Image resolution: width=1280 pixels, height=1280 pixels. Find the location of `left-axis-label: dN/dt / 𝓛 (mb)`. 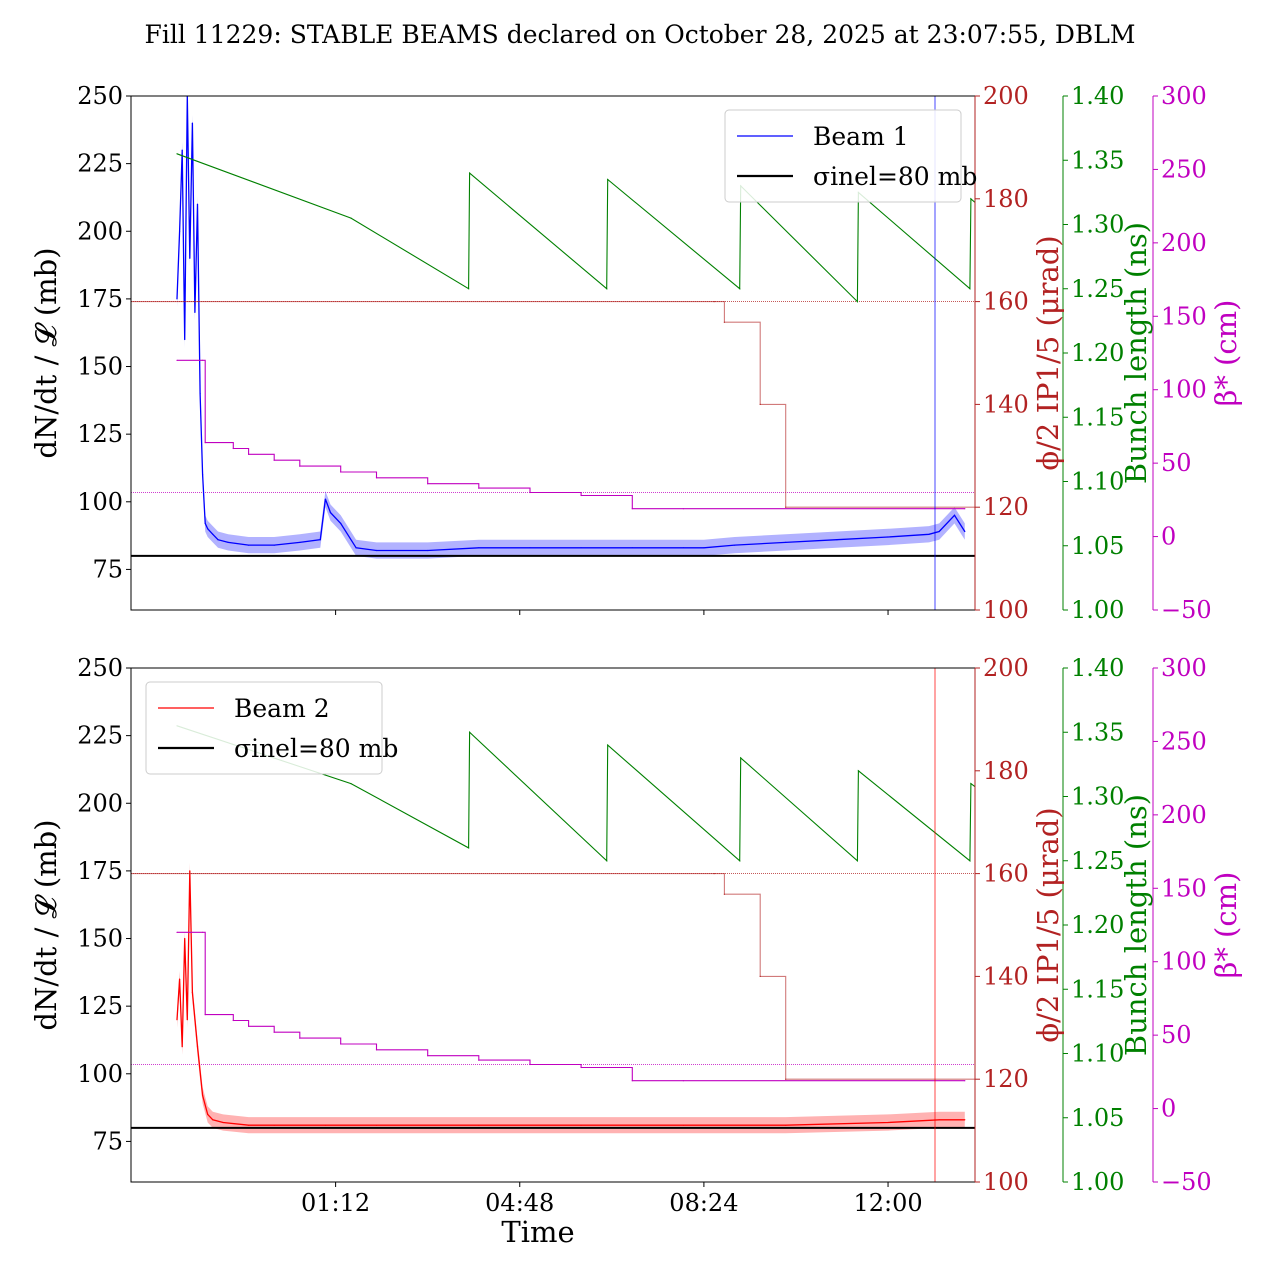

left-axis-label: dN/dt / 𝓛 (mb) is located at coordinates (46, 924).